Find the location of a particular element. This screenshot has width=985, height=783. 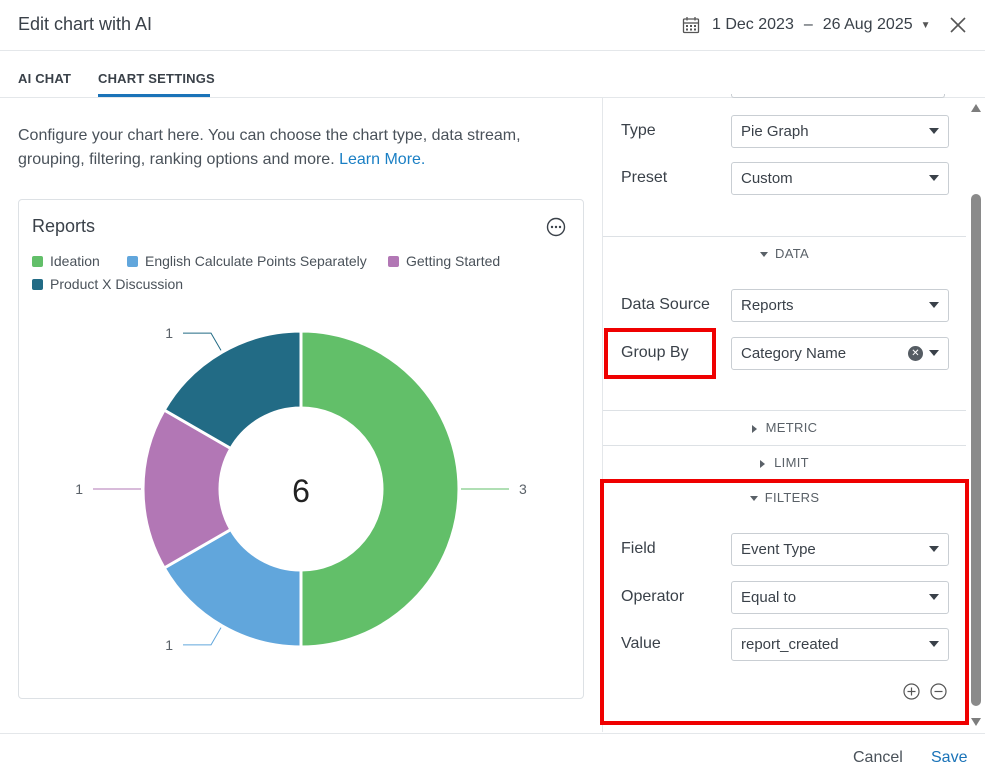

scrollbar-thumb is located at coordinates (976, 450).